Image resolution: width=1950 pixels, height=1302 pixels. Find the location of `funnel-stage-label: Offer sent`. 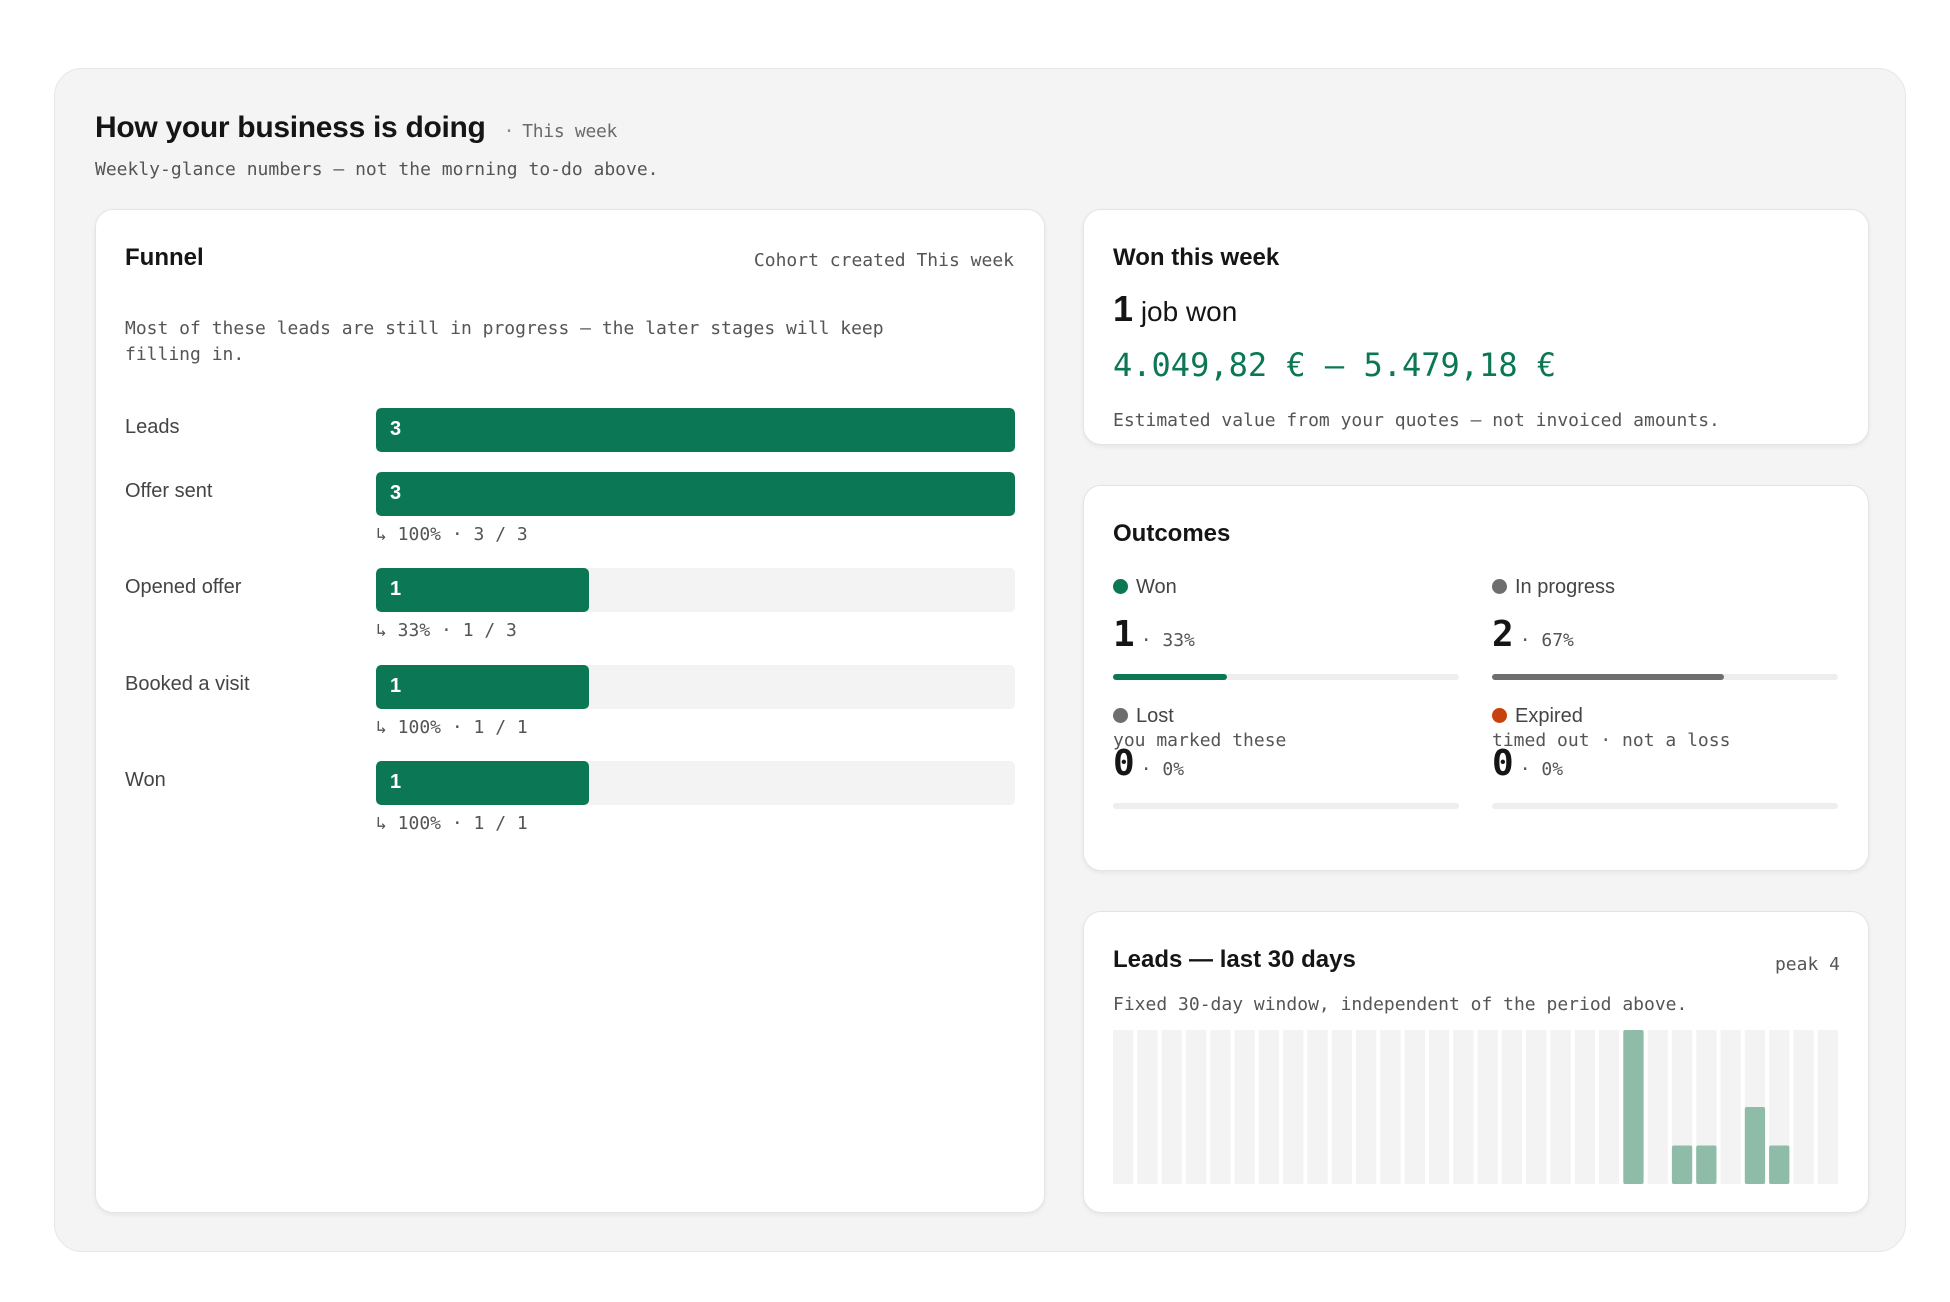

funnel-stage-label: Offer sent is located at coordinates (169, 491).